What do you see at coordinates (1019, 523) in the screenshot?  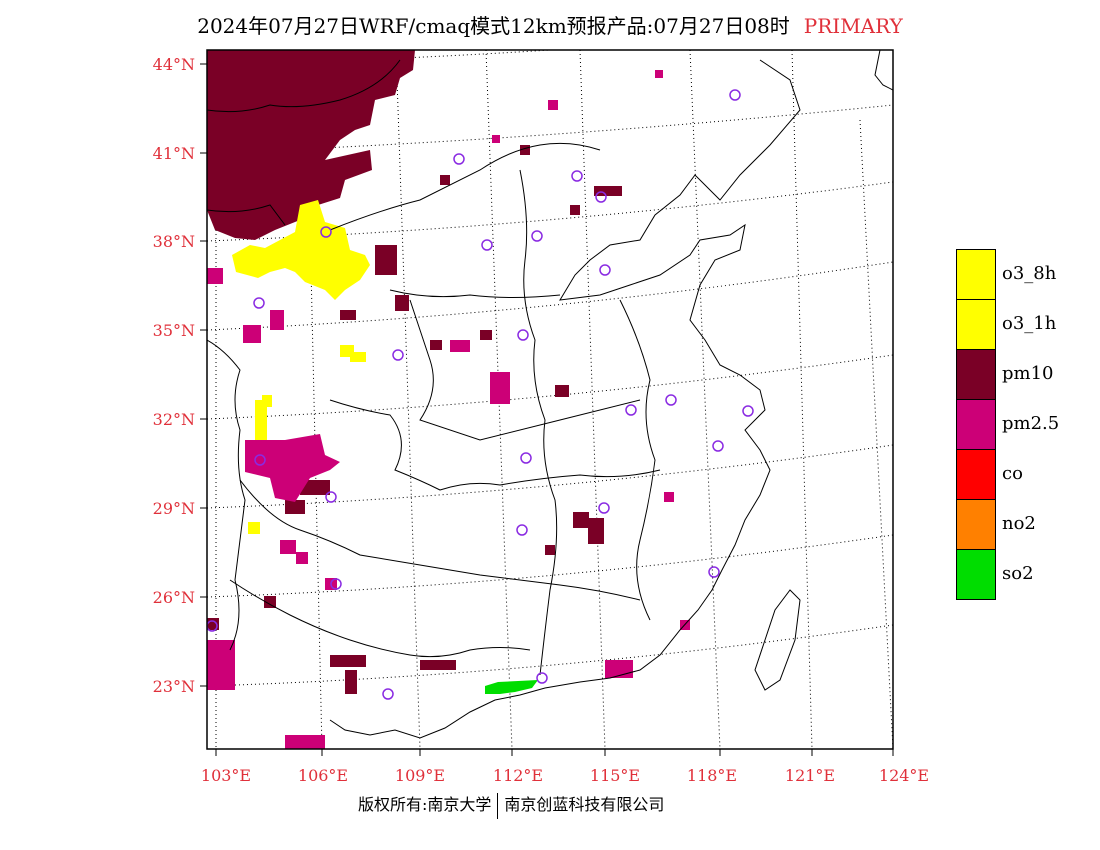 I see `legend-label: no2` at bounding box center [1019, 523].